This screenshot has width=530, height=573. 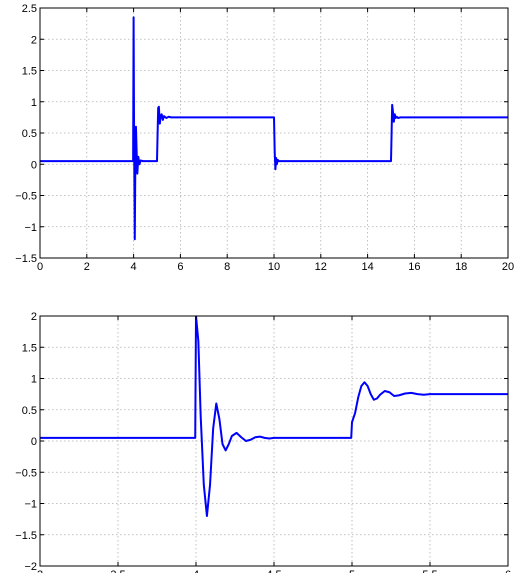 I want to click on upper-x-tick-label: 8, so click(x=227, y=267).